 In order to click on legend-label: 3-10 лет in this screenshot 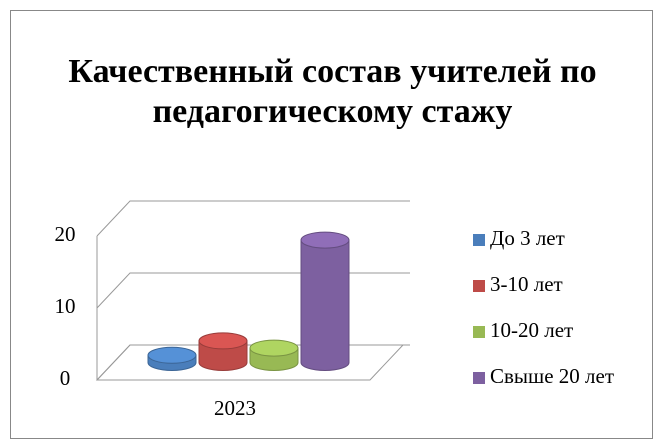, I will do `click(526, 284)`.